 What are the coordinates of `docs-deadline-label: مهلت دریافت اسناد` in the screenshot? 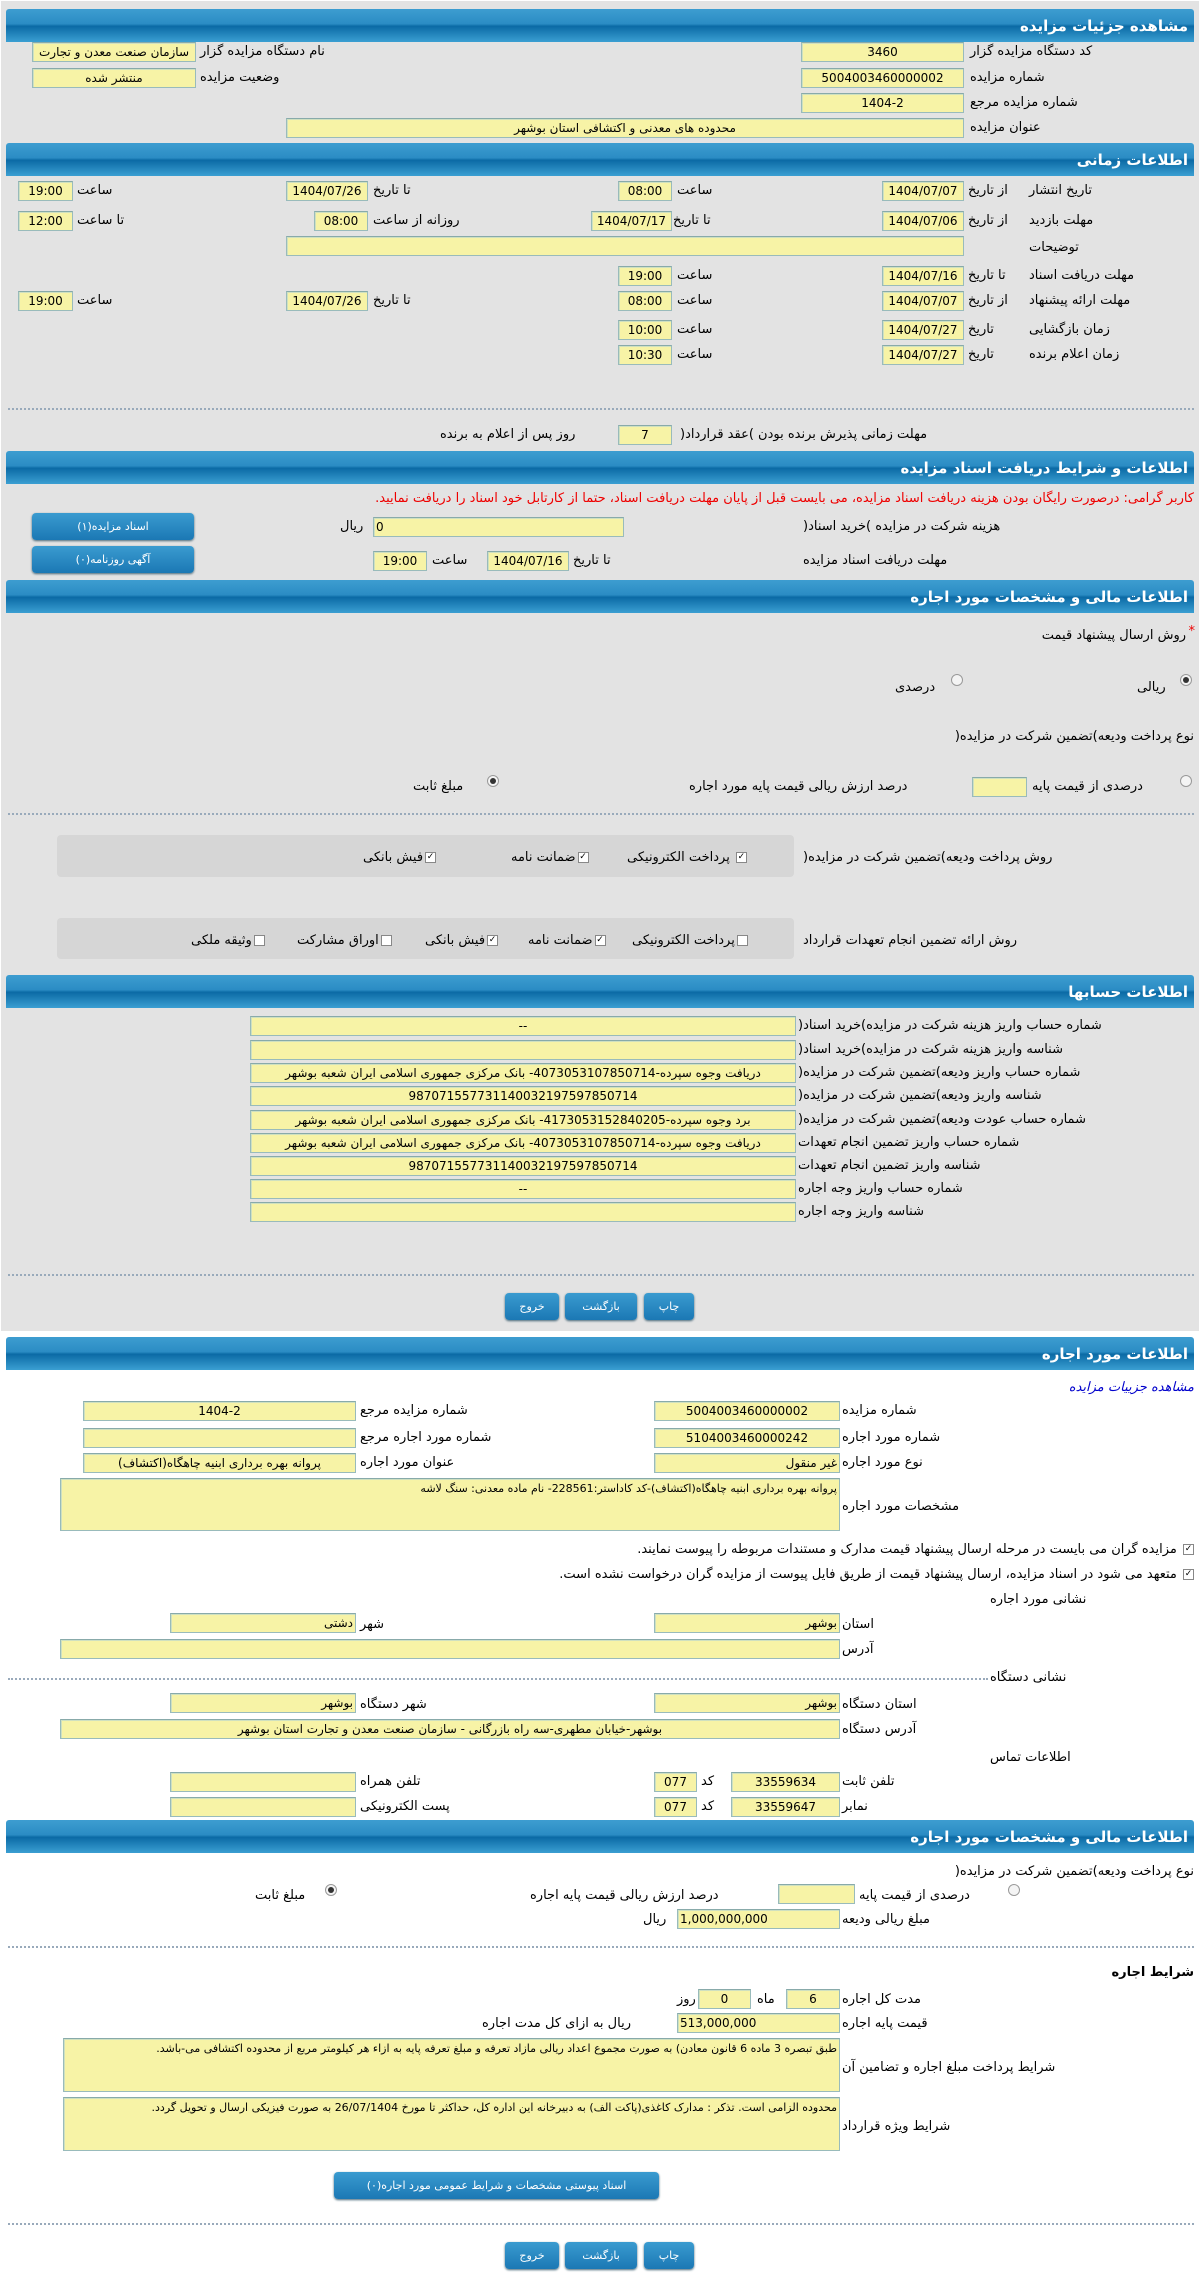 It's located at (1082, 275).